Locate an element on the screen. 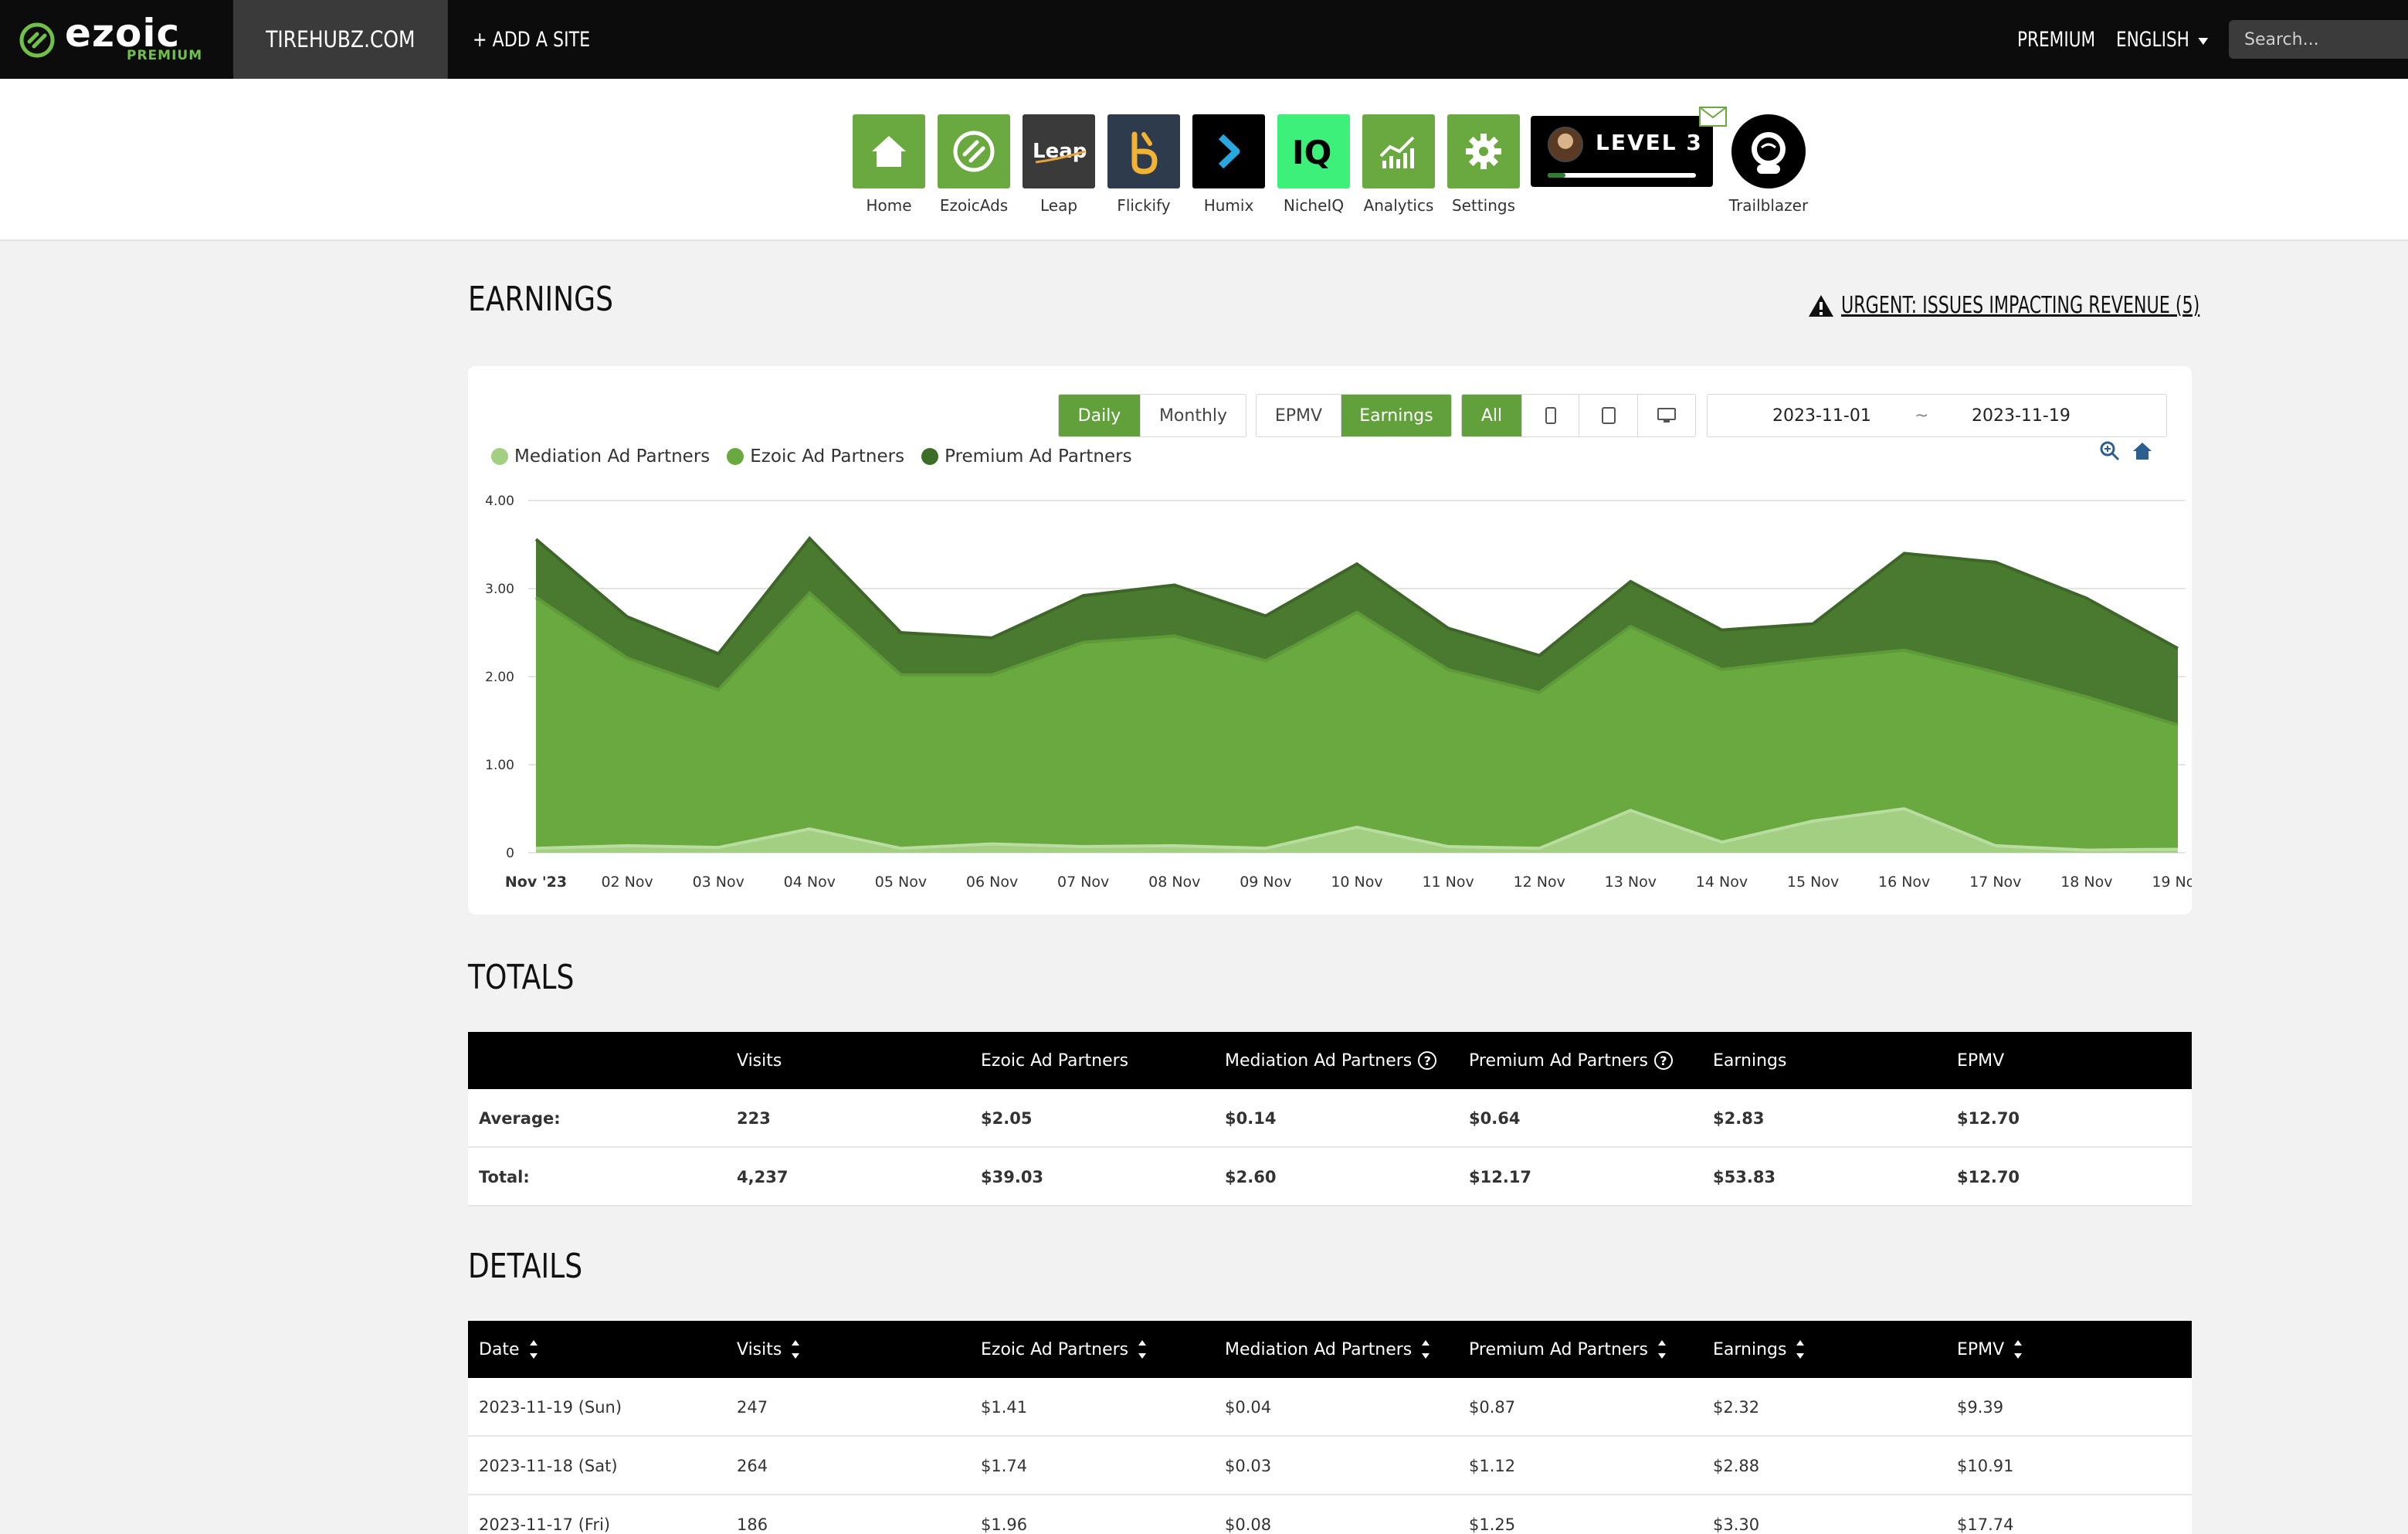 Image resolution: width=2408 pixels, height=1534 pixels. column-header: Visits is located at coordinates (768, 1349).